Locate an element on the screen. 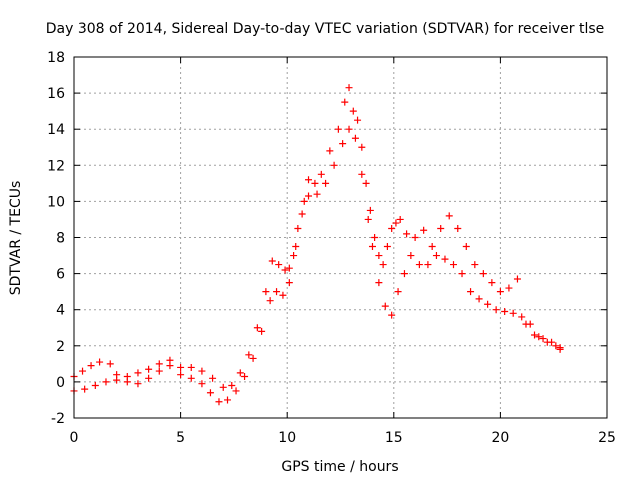 The height and width of the screenshot is (480, 640). y-tick-label: 12 is located at coordinates (56, 166).